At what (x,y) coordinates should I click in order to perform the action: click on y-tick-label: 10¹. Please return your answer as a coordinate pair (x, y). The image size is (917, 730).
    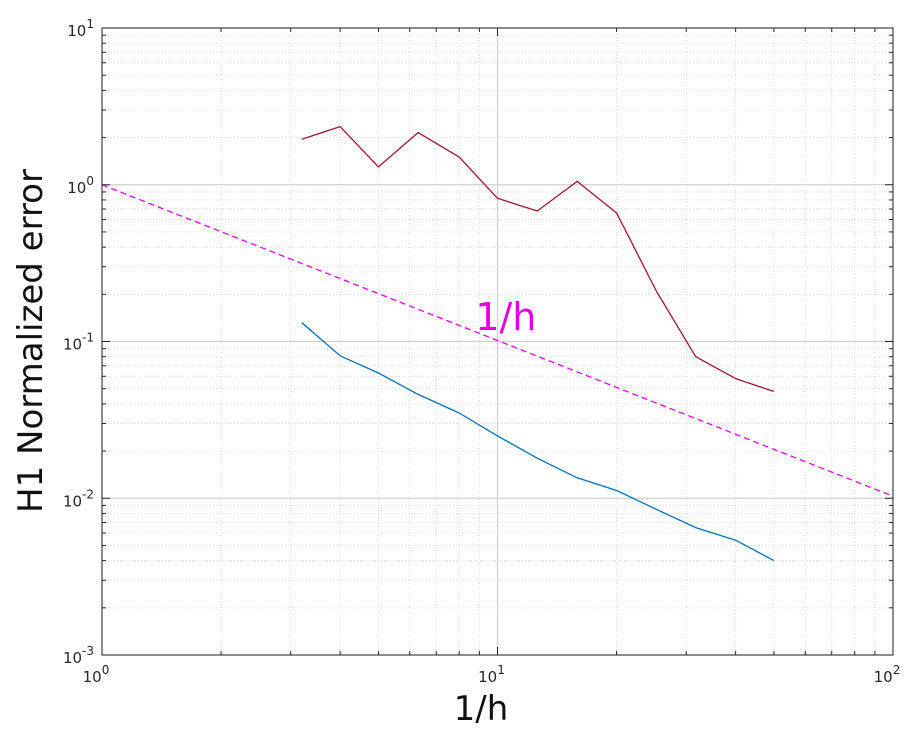
    Looking at the image, I should click on (80, 28).